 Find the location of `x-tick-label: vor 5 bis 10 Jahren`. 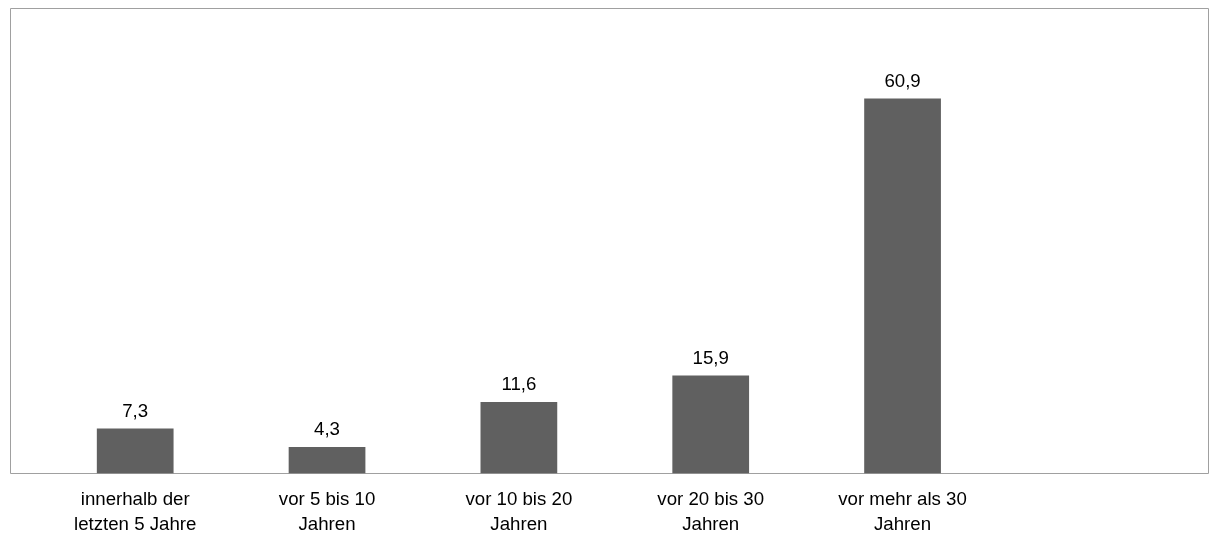

x-tick-label: vor 5 bis 10 Jahren is located at coordinates (327, 510).